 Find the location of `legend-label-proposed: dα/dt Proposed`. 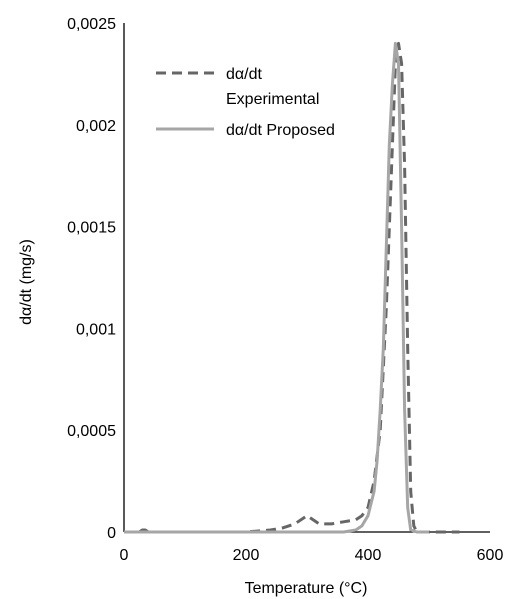

legend-label-proposed: dα/dt Proposed is located at coordinates (280, 130).